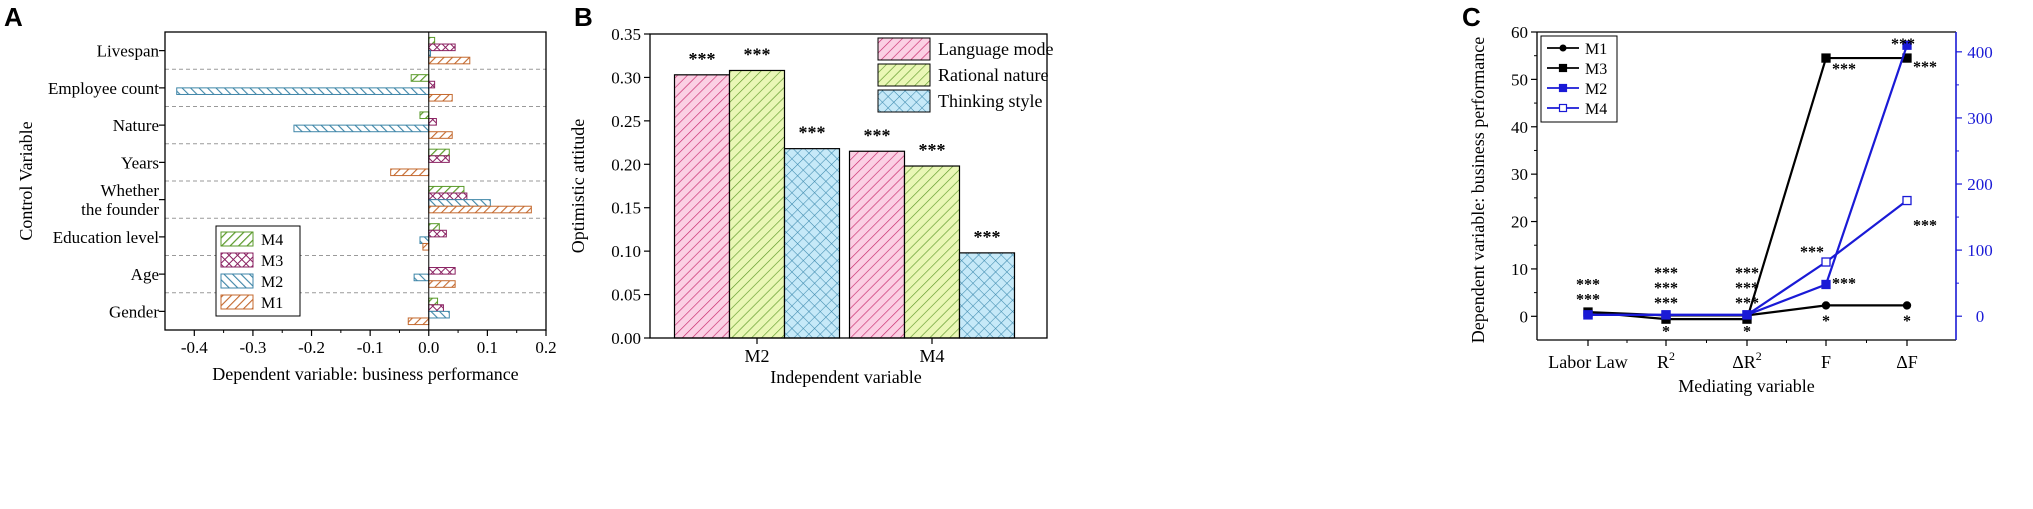  I want to click on legend: M4 M3 M2 M1, so click(258, 271).